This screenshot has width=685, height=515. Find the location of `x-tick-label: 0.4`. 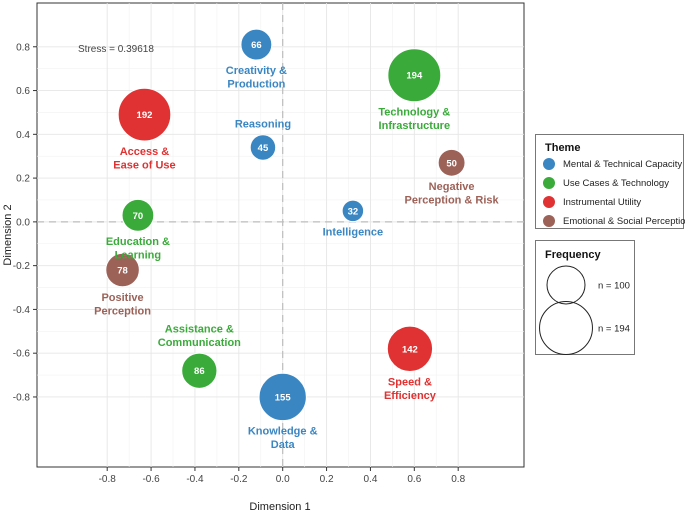

x-tick-label: 0.4 is located at coordinates (370, 479).